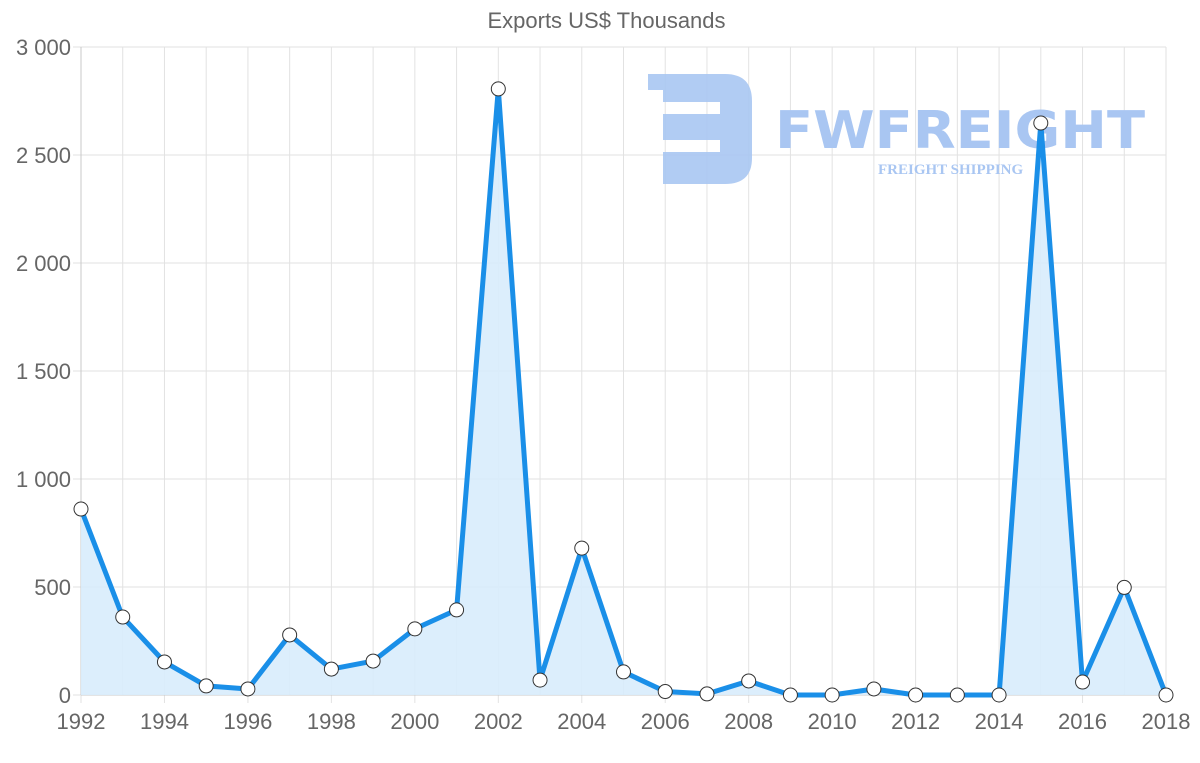 Image resolution: width=1200 pixels, height=763 pixels. I want to click on y-tick-label: 0, so click(65, 695).